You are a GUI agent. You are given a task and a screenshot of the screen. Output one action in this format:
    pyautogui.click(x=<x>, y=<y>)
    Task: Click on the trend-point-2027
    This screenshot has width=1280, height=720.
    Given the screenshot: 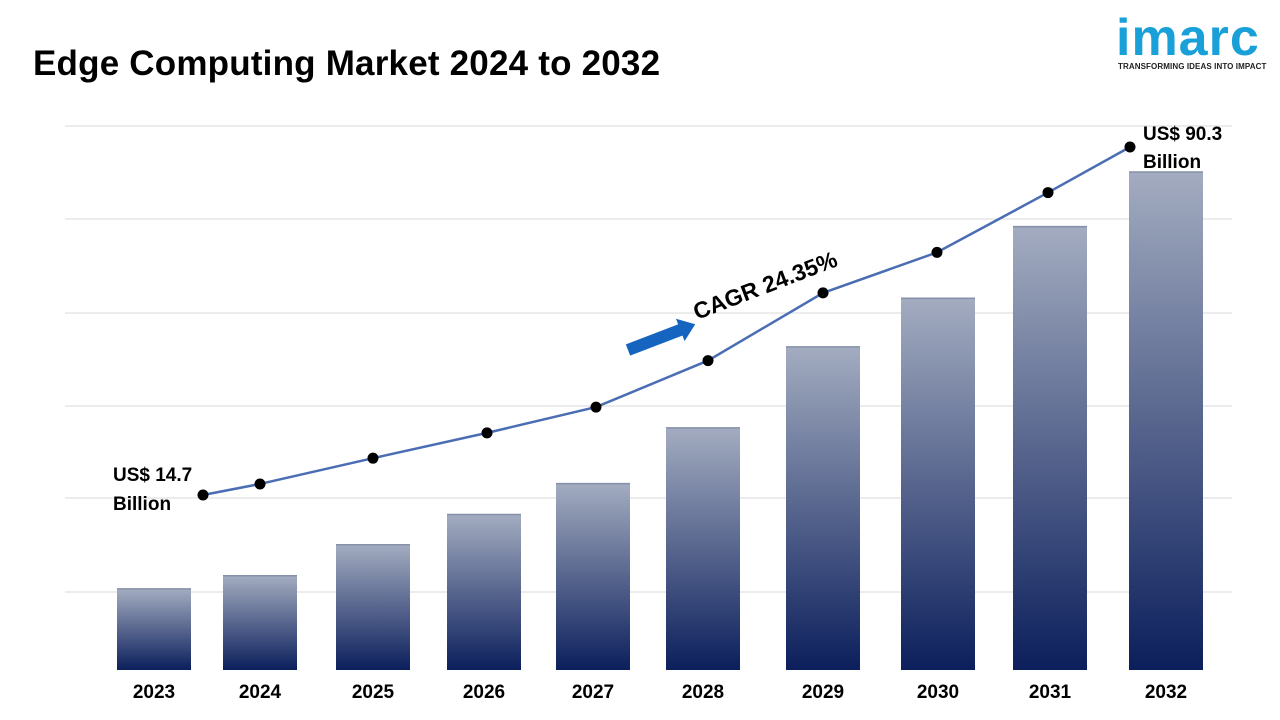 What is the action you would take?
    pyautogui.click(x=596, y=407)
    